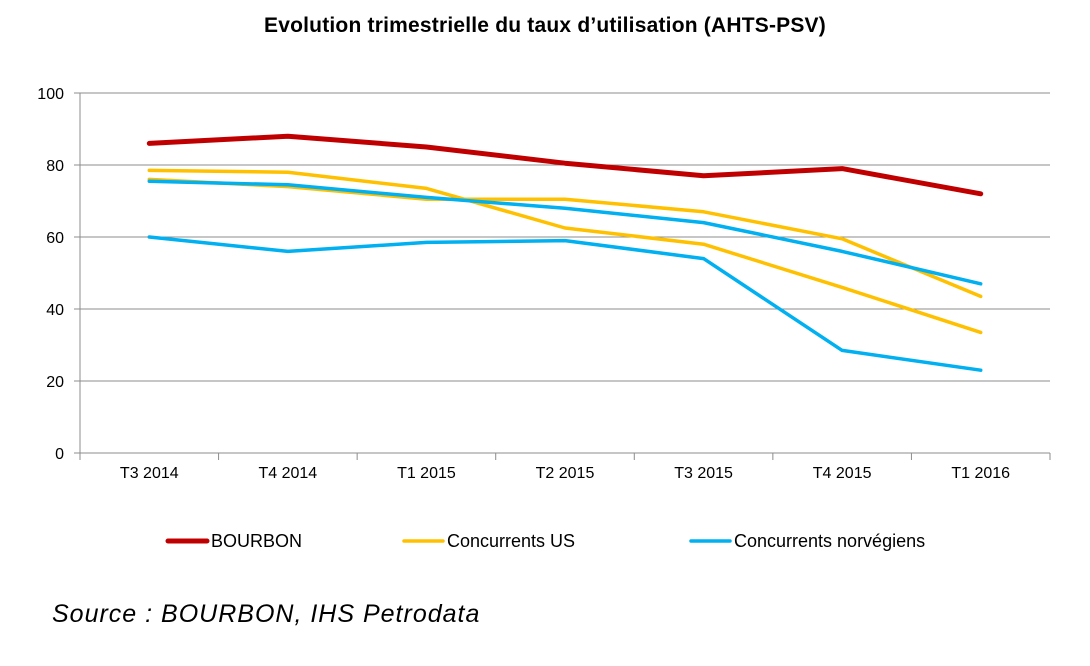  Describe the element at coordinates (59, 454) in the screenshot. I see `y-tick-label: 0` at that location.